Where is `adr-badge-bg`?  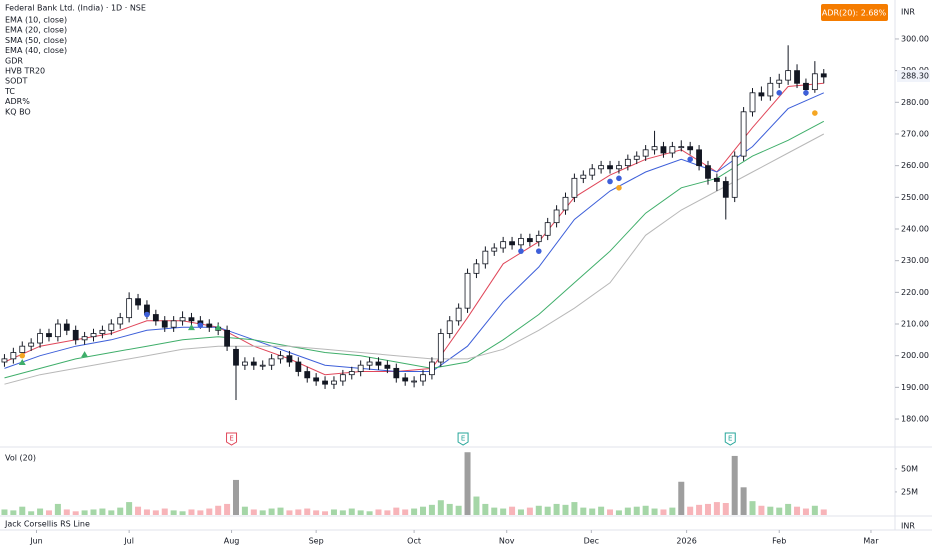
adr-badge-bg is located at coordinates (854, 12).